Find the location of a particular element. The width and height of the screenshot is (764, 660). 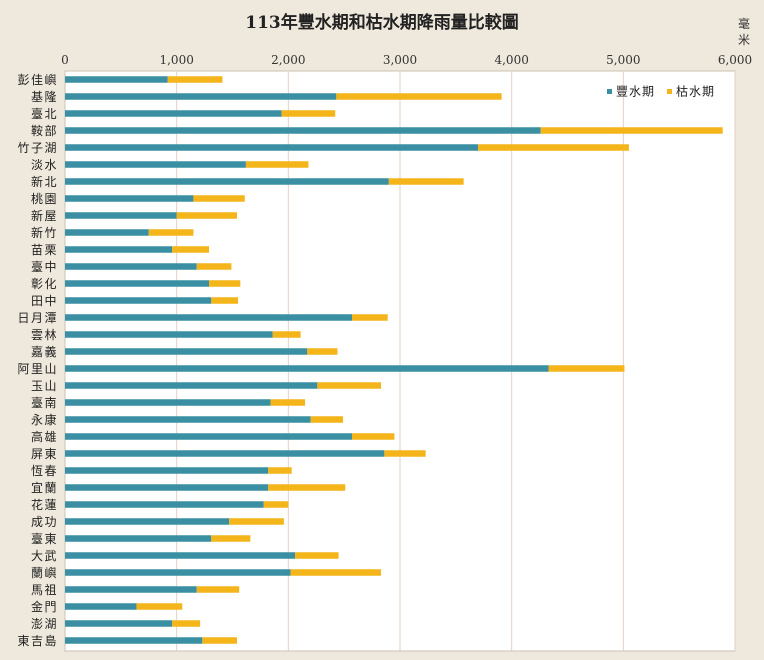

category-label: 阿里山 is located at coordinates (37, 369).